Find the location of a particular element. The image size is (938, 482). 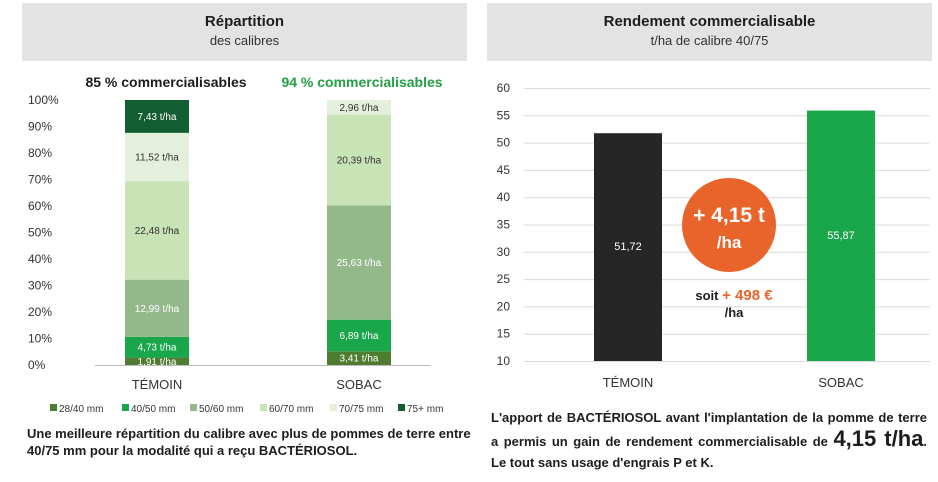

right-y-tick: 25 is located at coordinates (504, 279).